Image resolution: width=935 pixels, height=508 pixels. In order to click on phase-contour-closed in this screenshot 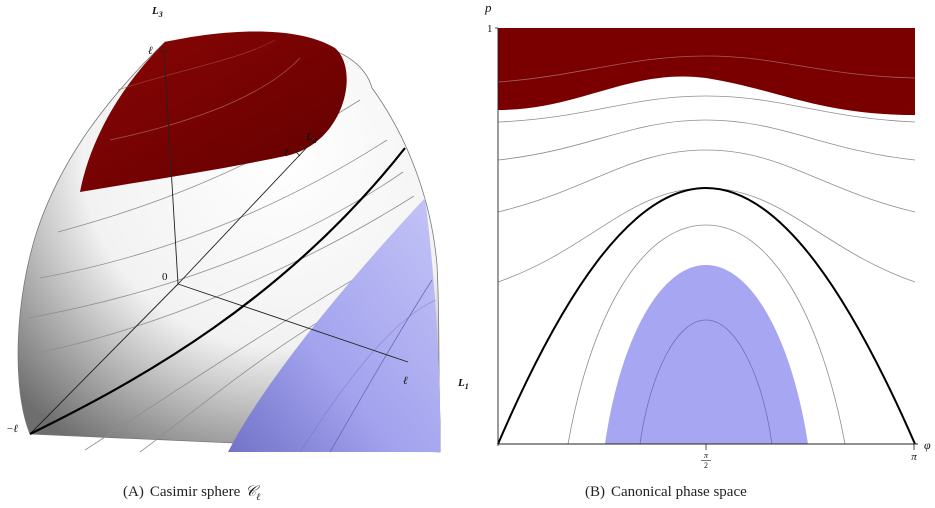, I will do `click(706, 334)`.